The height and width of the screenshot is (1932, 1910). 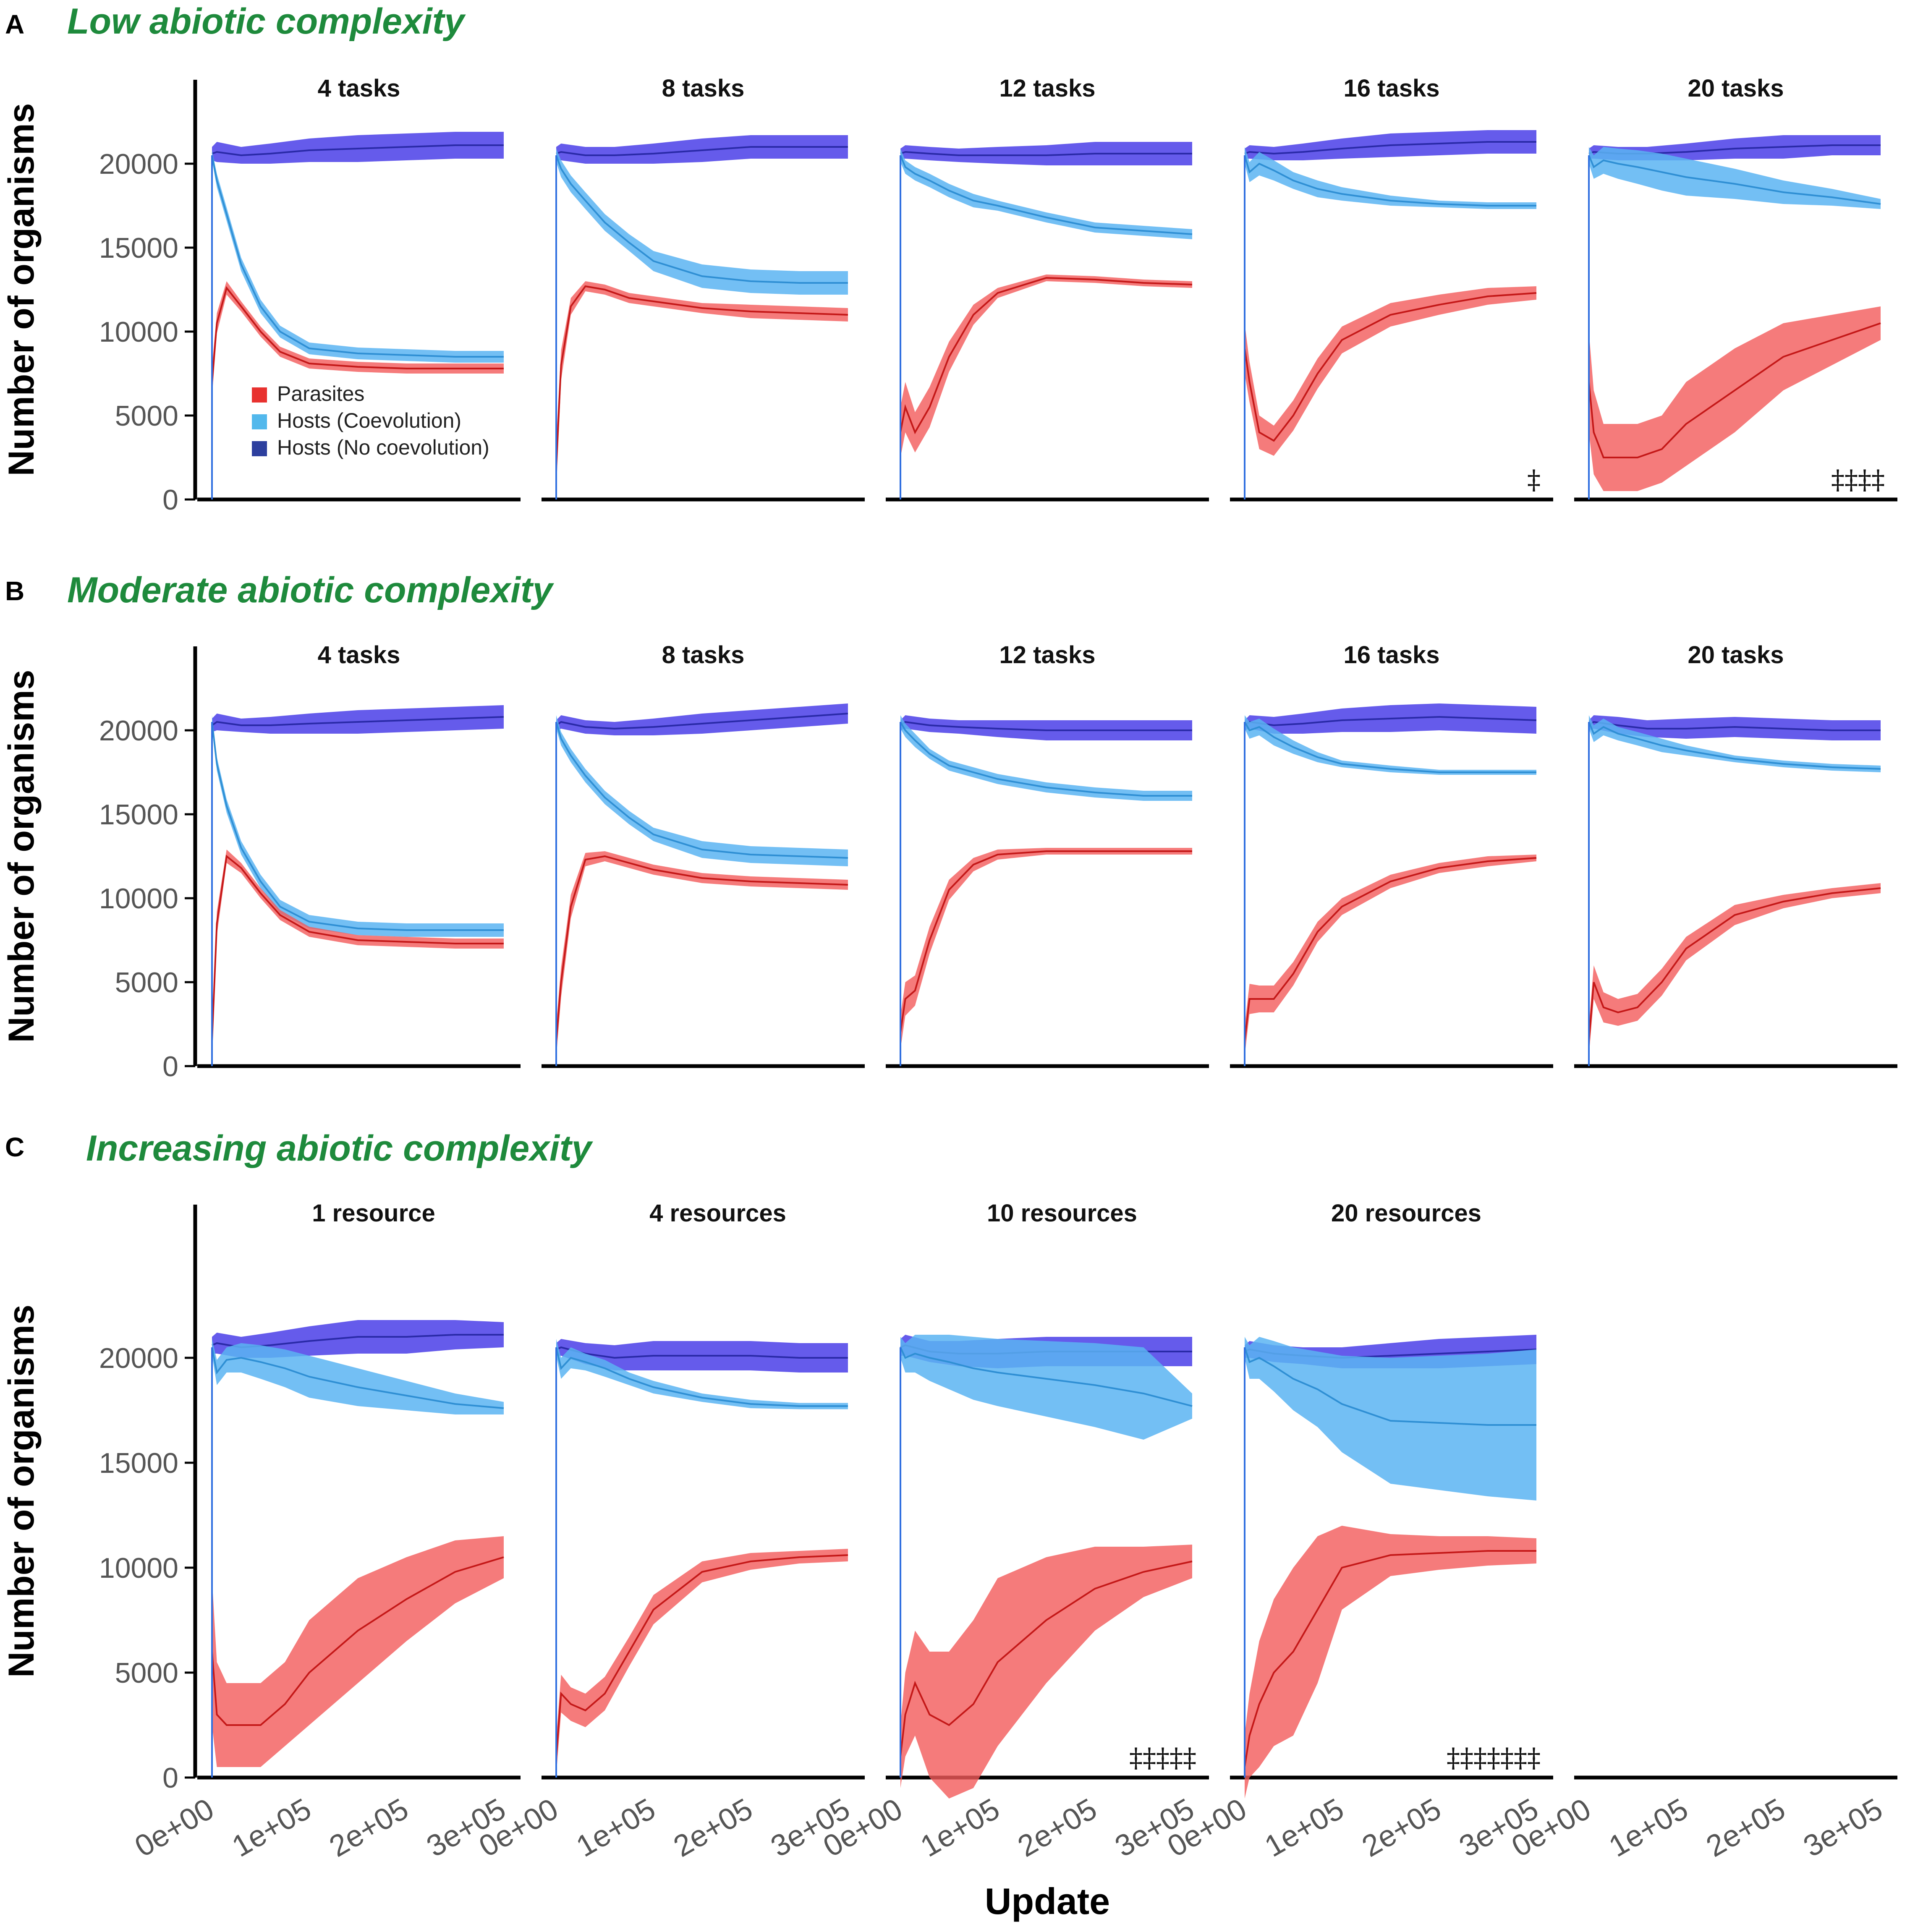 I want to click on facet: 20 resources ‡‡‡‡‡‡‡, so click(x=1393, y=1499).